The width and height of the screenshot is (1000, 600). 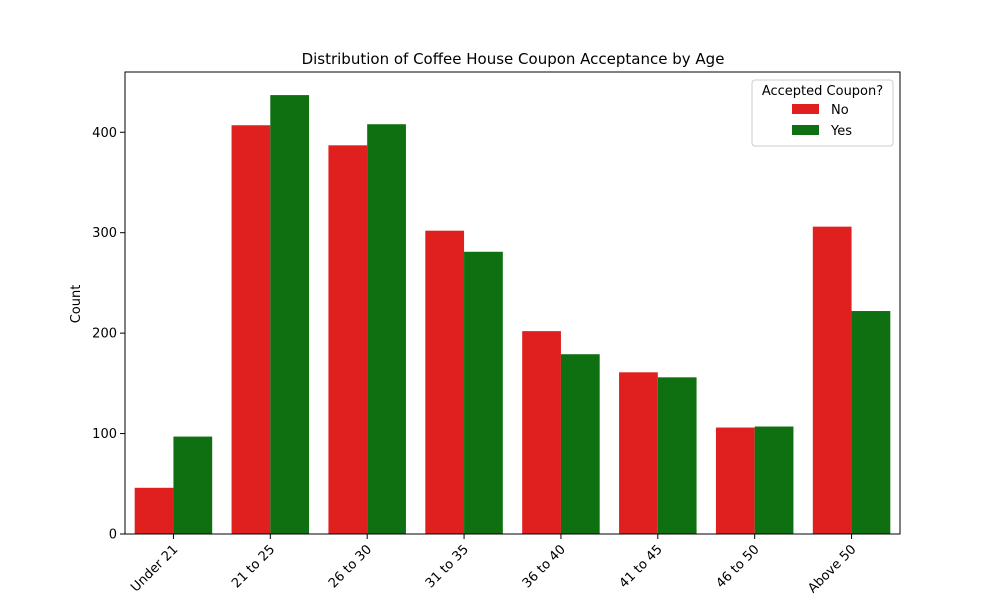 What do you see at coordinates (104, 334) in the screenshot?
I see `y-tick-label-2: 200` at bounding box center [104, 334].